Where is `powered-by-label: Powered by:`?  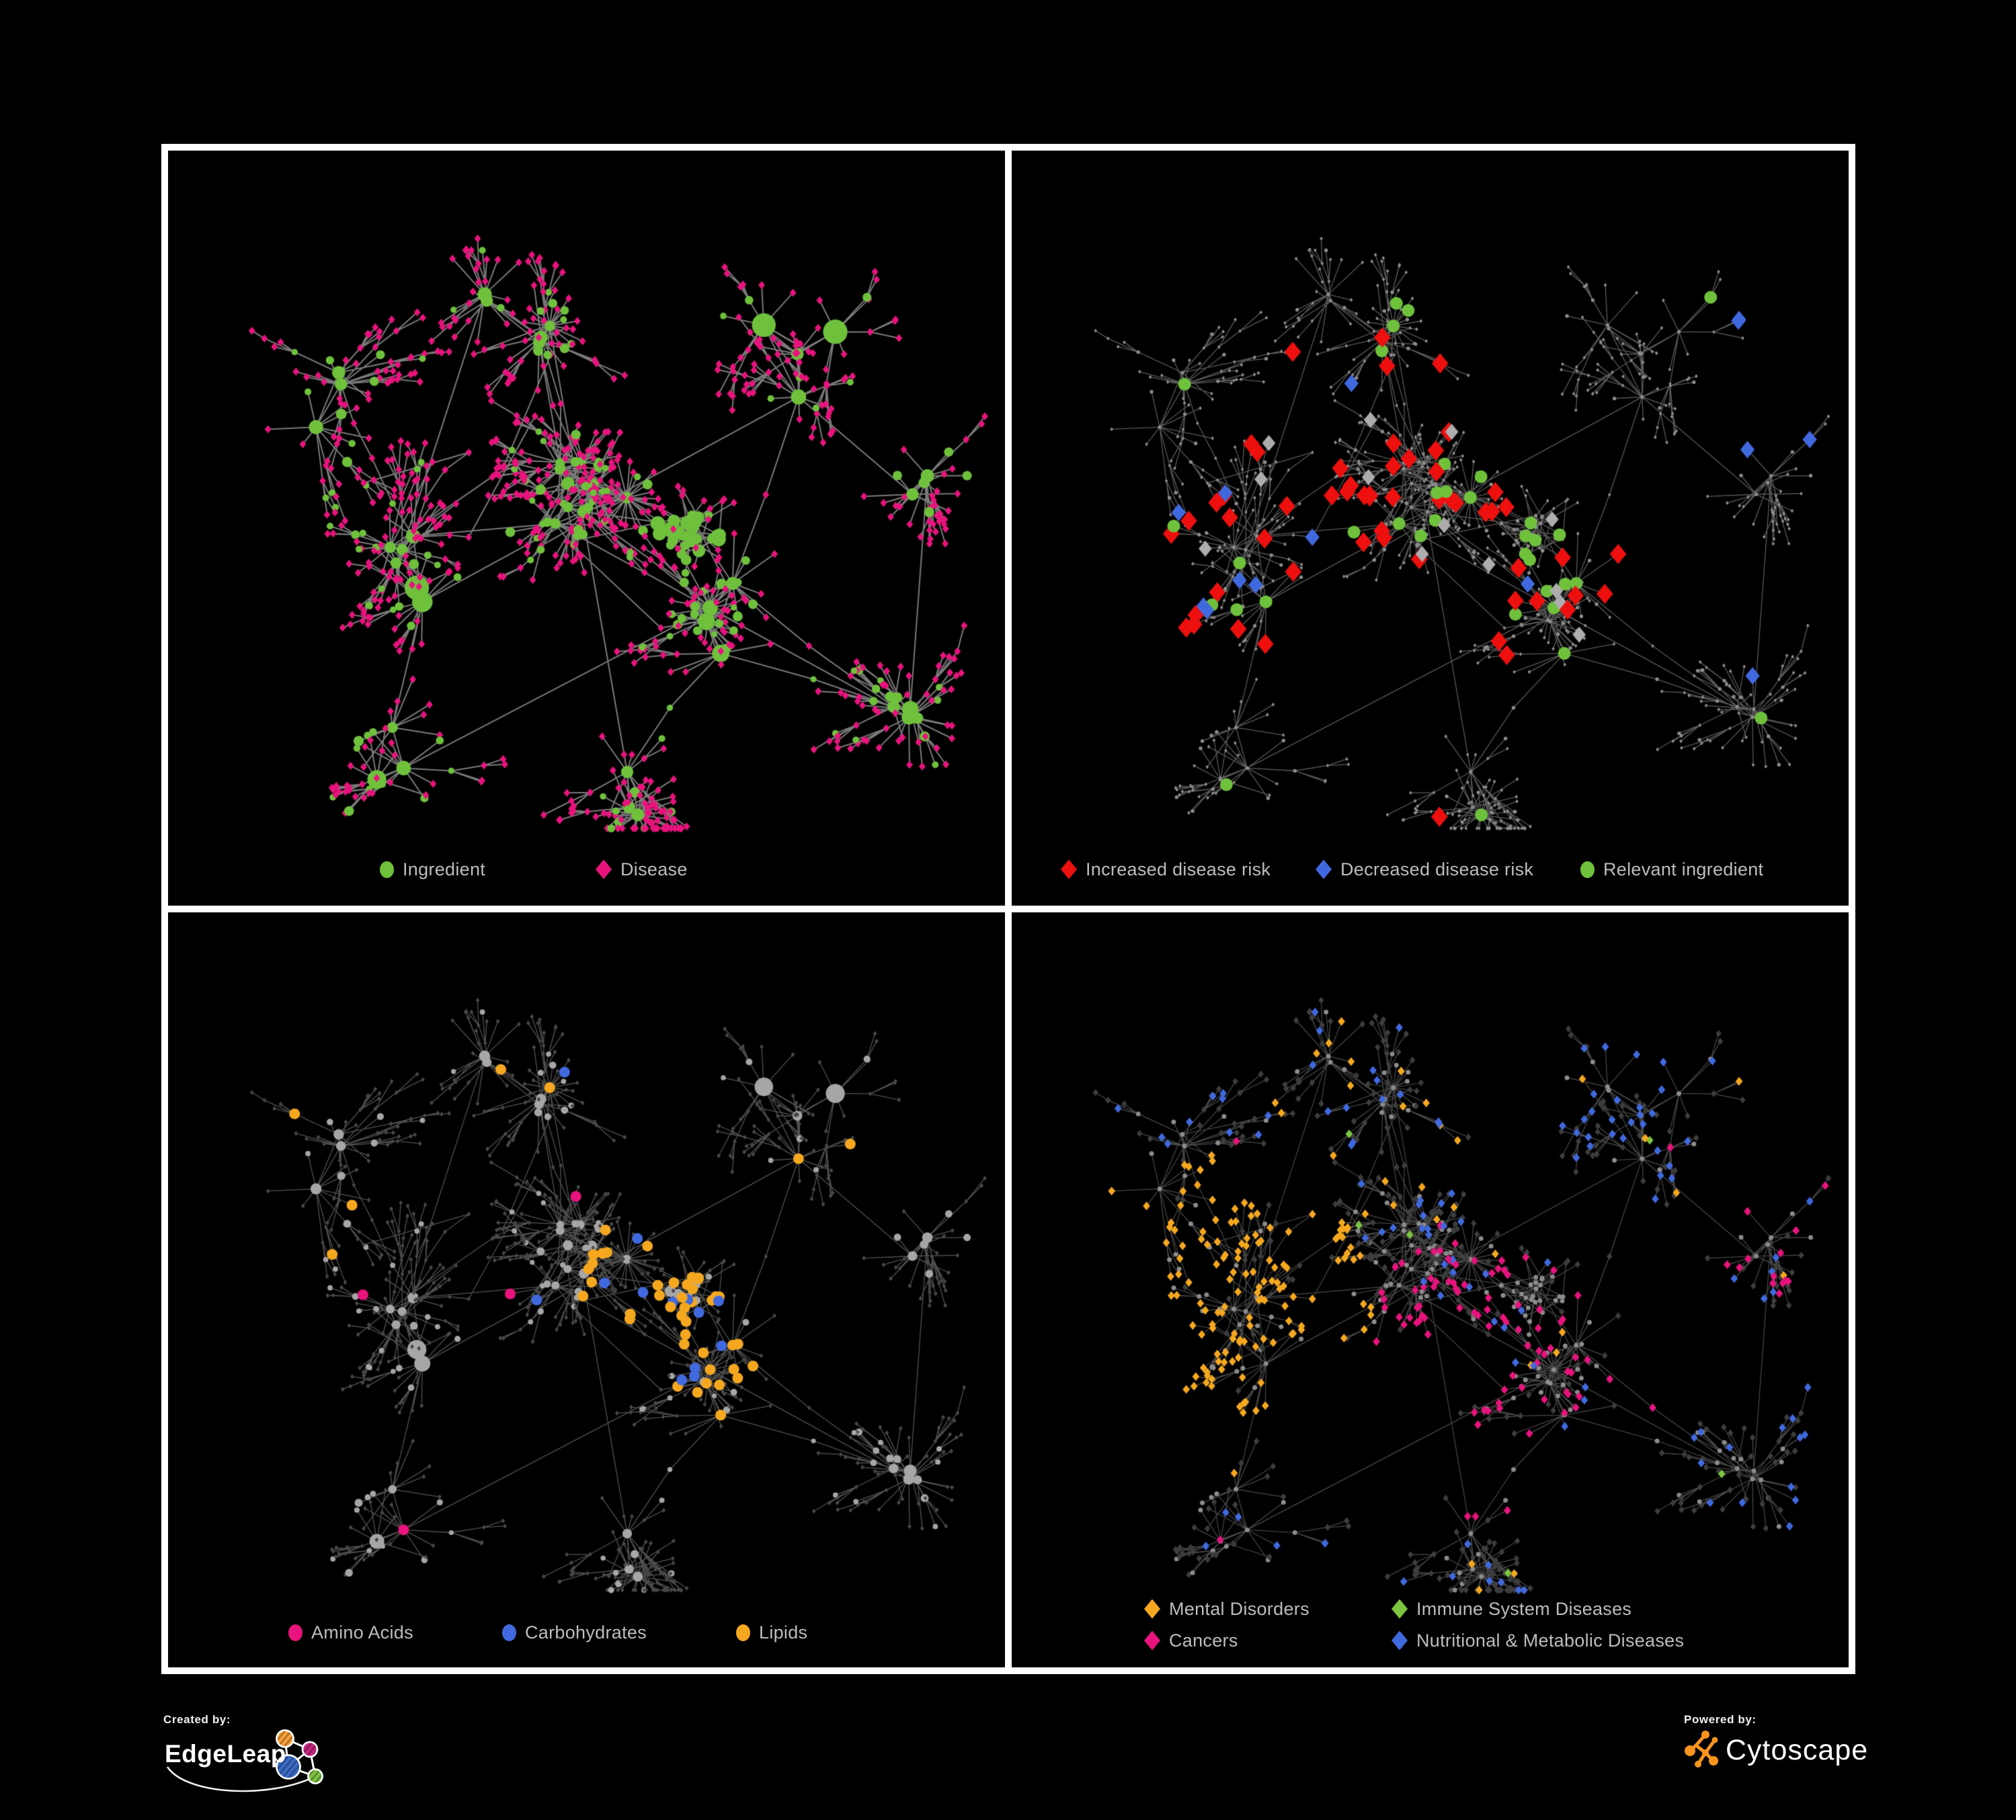
powered-by-label: Powered by: is located at coordinates (1720, 1719).